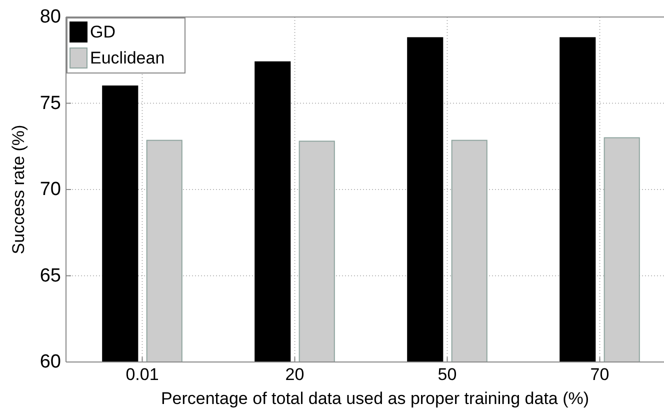 This screenshot has width=664, height=414. I want to click on y-tick-label: 75, so click(50, 103).